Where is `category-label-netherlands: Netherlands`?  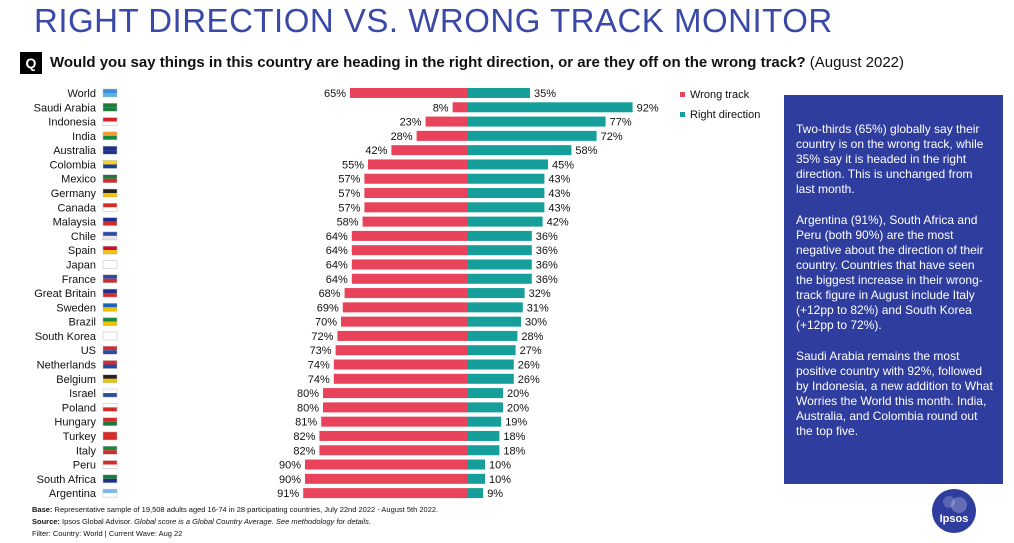
category-label-netherlands: Netherlands is located at coordinates (67, 366).